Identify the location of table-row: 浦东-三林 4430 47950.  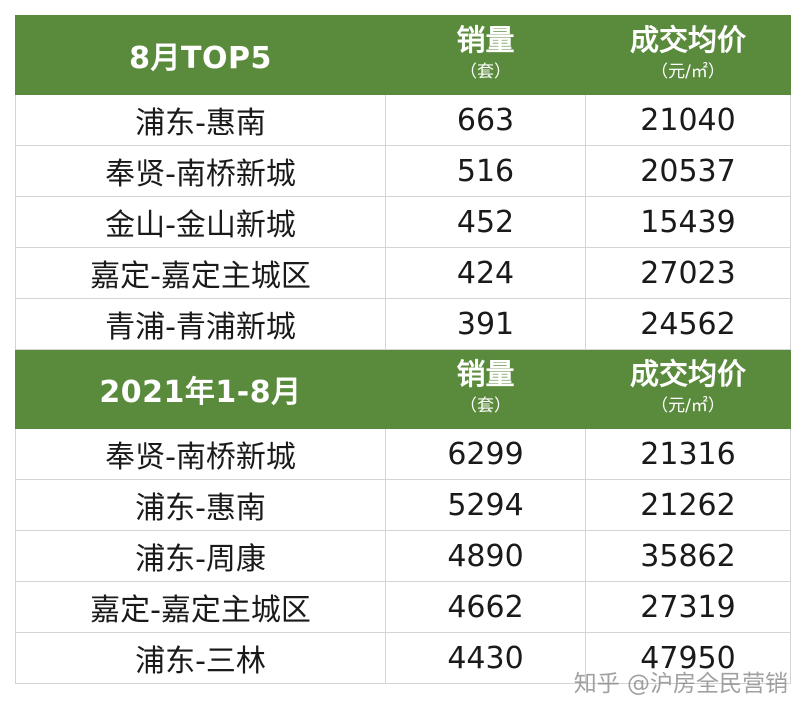
(403, 658).